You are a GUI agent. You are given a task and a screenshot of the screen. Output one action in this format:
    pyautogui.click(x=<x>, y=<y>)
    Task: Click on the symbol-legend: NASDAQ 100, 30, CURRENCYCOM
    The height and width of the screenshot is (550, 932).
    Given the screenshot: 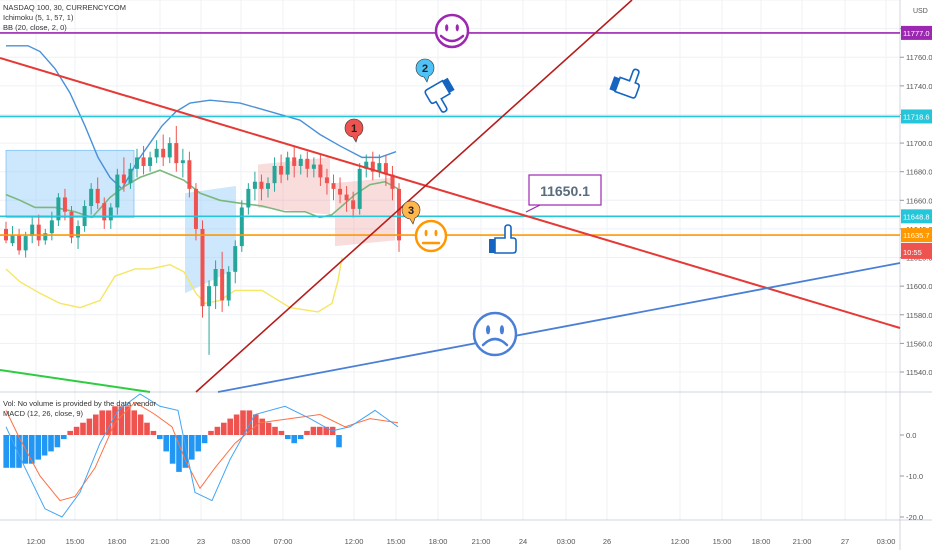 What is the action you would take?
    pyautogui.click(x=64, y=7)
    